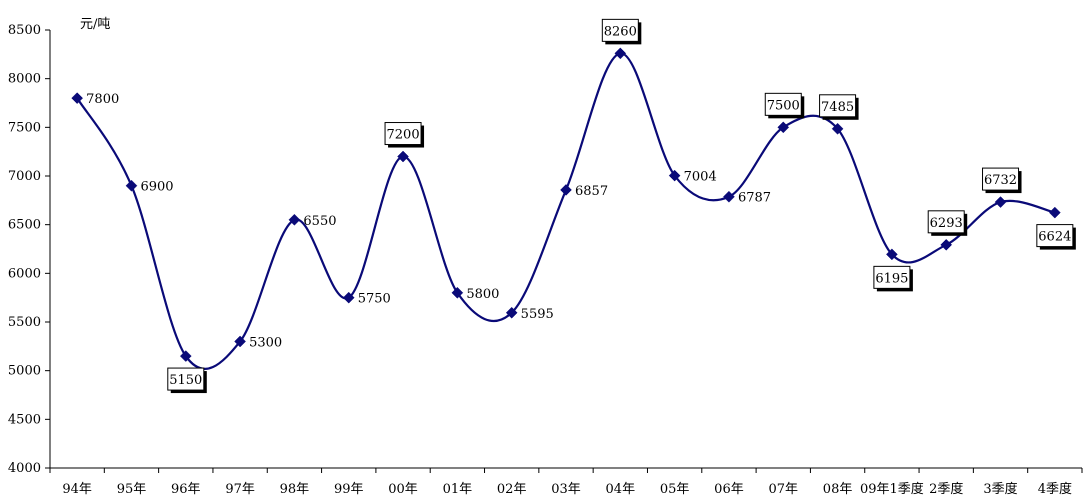 The height and width of the screenshot is (500, 1087). I want to click on x-tick-label: 00年, so click(403, 489).